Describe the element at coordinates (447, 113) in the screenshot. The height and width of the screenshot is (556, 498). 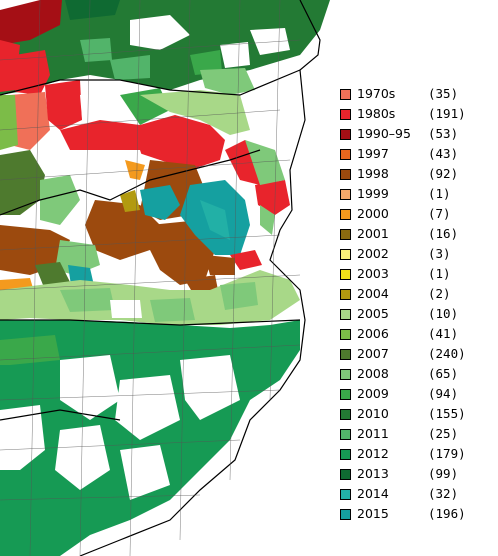
I see `legend-count: (191)` at that location.